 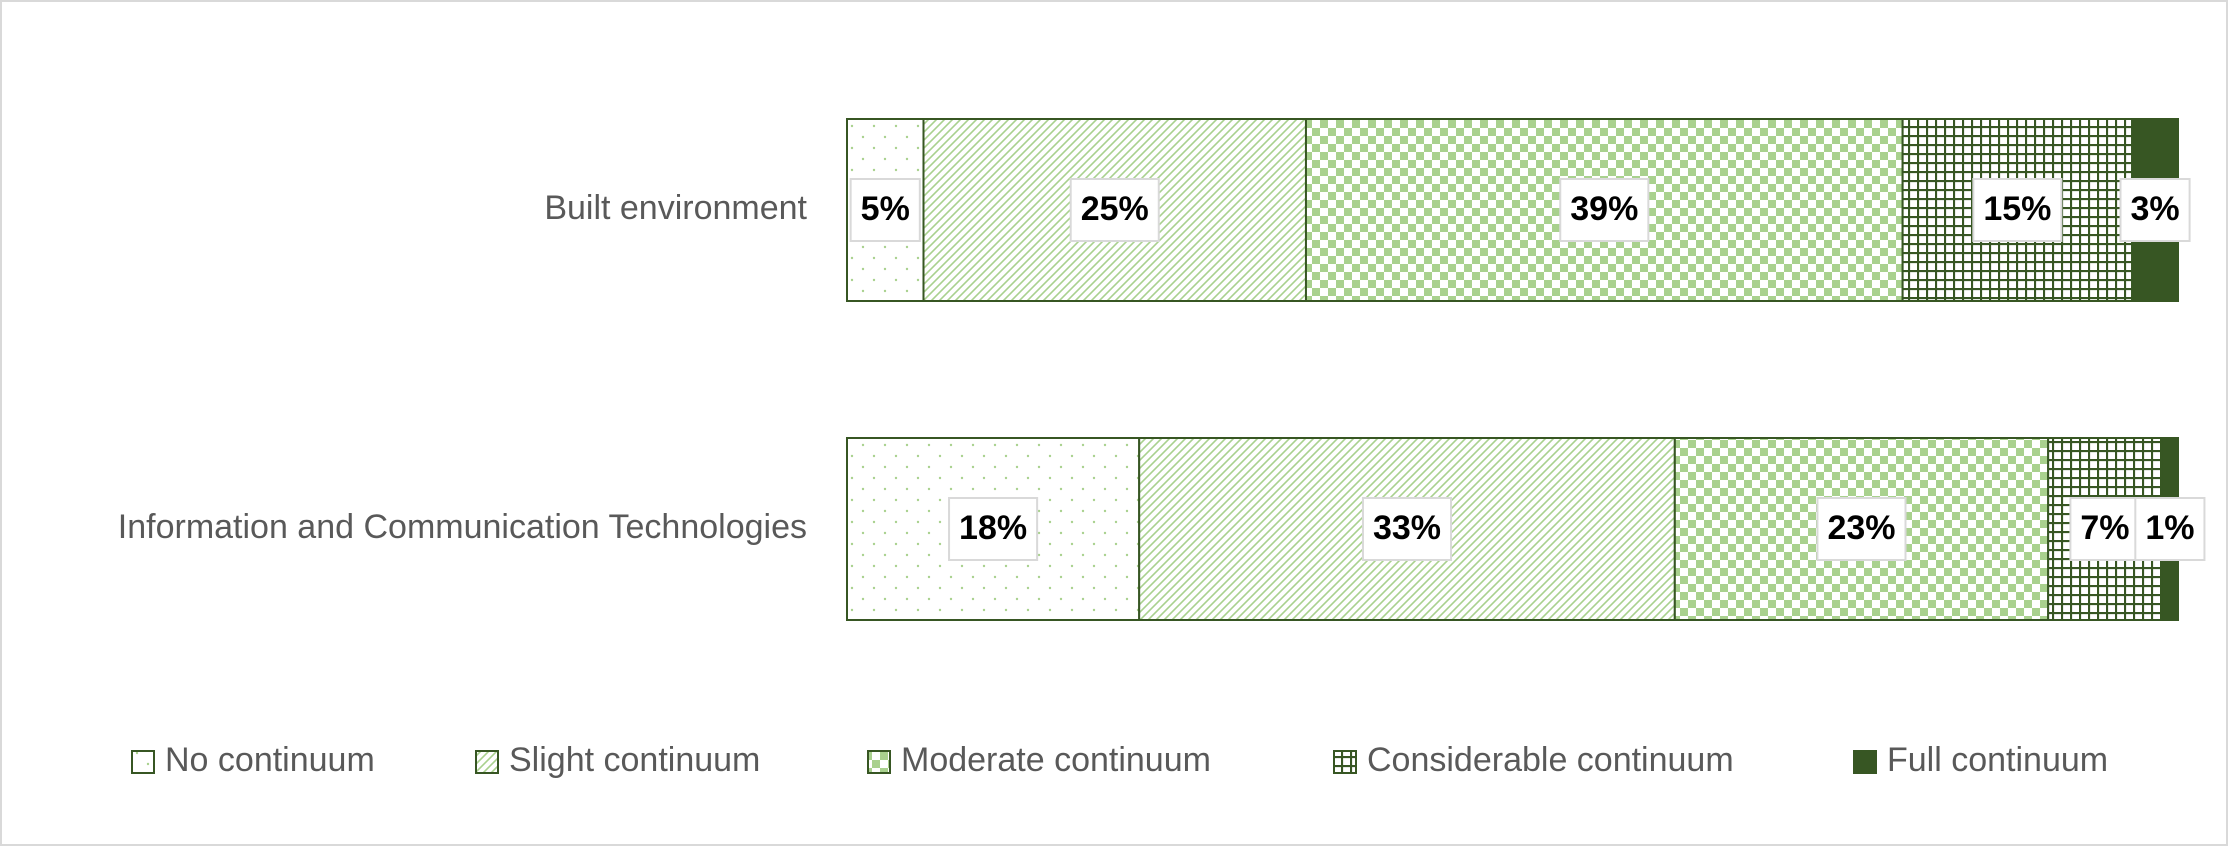 I want to click on data-label: 5%, so click(x=885, y=209).